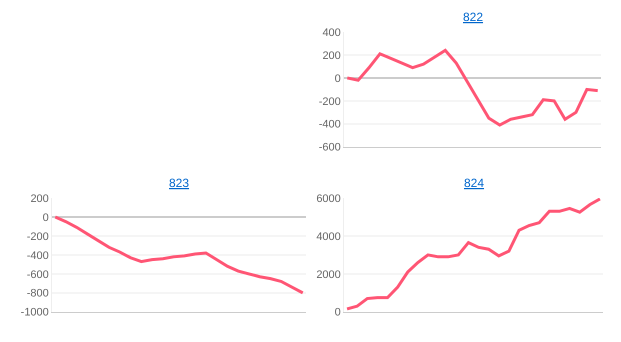  Describe the element at coordinates (179, 183) in the screenshot. I see `chart-title: 823` at that location.